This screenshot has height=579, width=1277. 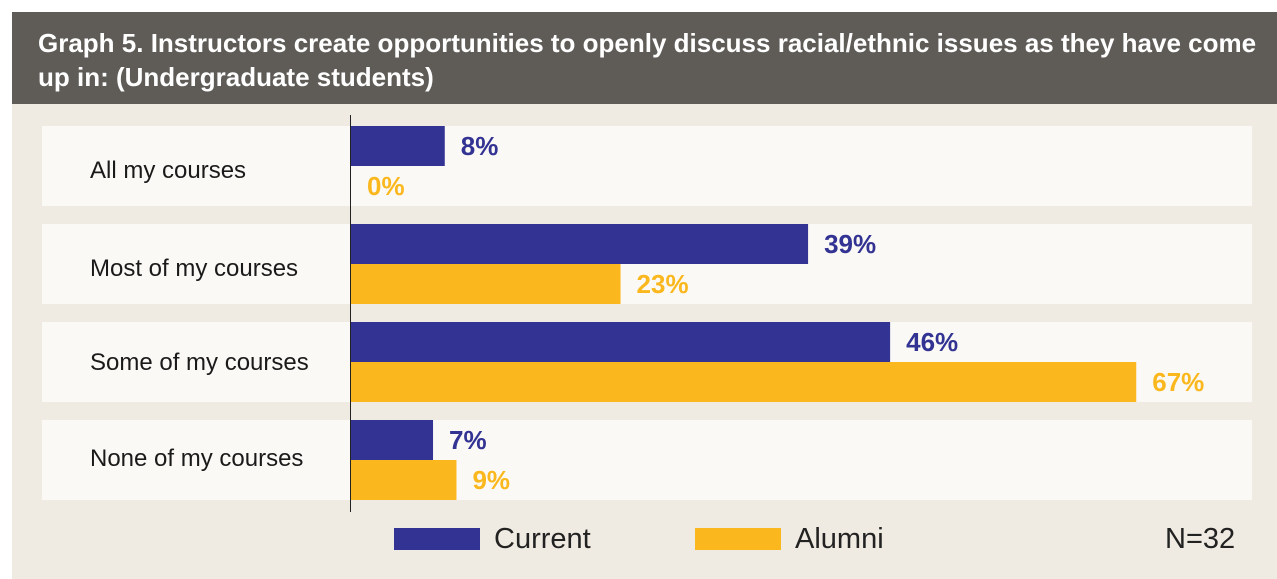 I want to click on data-label-alumni: 0%, so click(x=386, y=186).